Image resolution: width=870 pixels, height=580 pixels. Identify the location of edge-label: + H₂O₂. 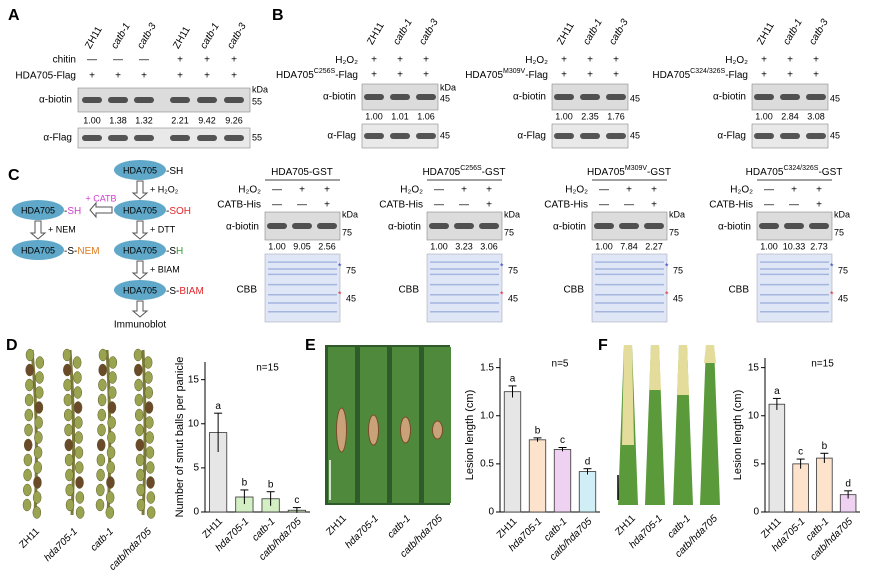
(164, 189).